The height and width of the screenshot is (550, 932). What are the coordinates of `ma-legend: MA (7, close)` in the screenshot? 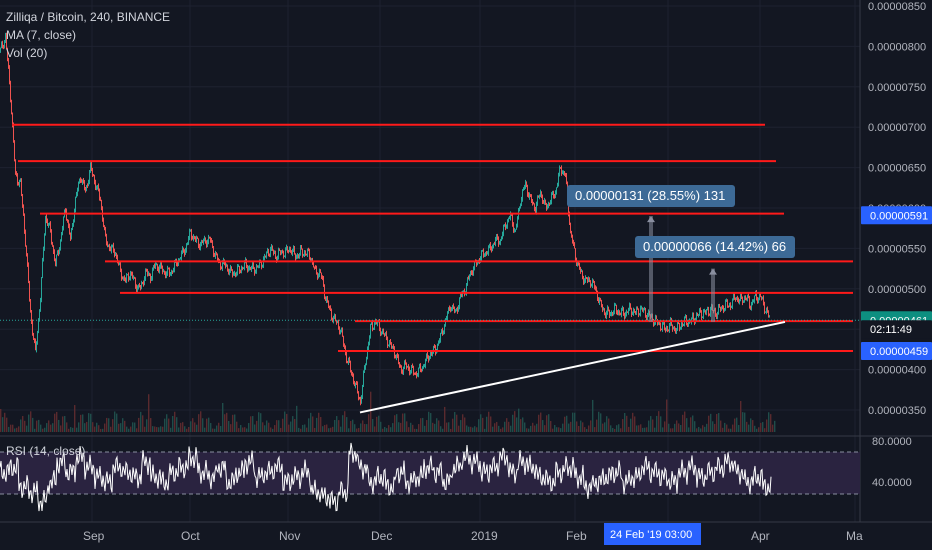 It's located at (41, 35).